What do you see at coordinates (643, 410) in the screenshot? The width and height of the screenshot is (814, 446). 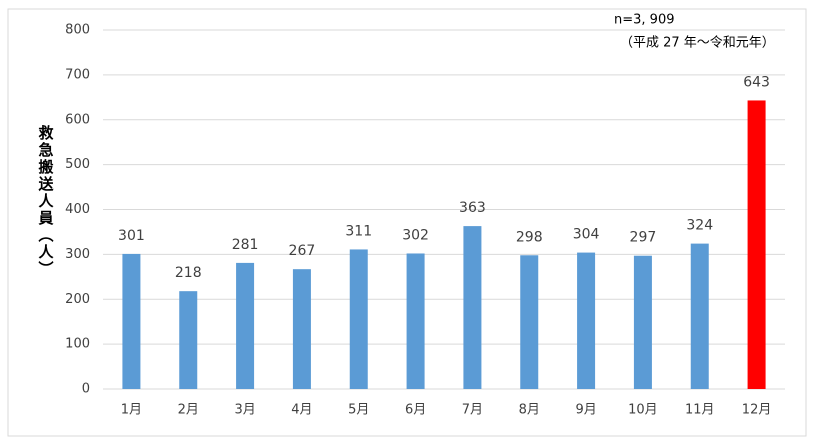 I see `x-tick-label: 10月` at bounding box center [643, 410].